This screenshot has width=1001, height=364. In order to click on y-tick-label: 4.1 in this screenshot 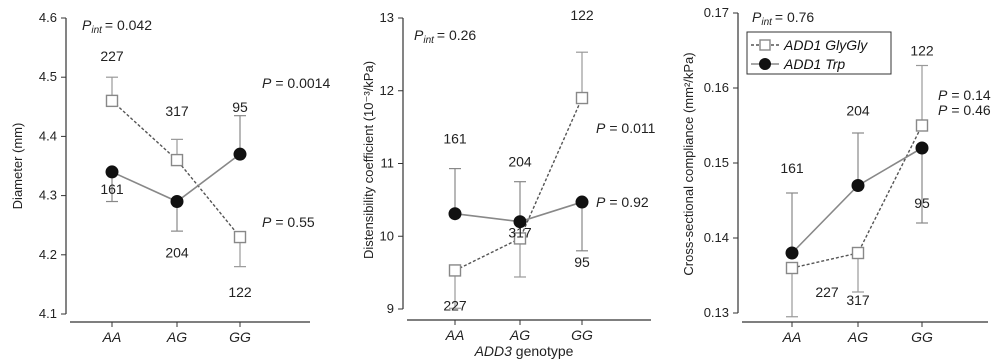, I will do `click(48, 313)`.